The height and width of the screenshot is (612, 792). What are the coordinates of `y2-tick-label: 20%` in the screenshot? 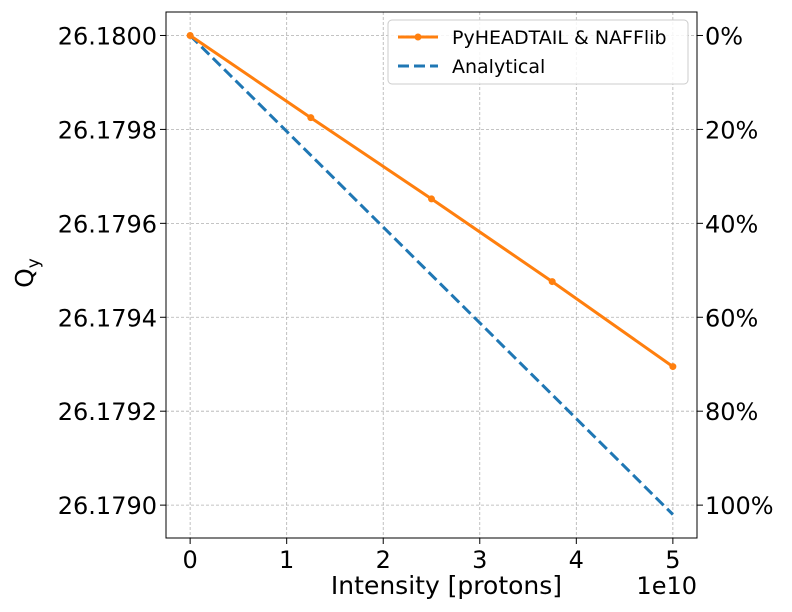 It's located at (731, 130).